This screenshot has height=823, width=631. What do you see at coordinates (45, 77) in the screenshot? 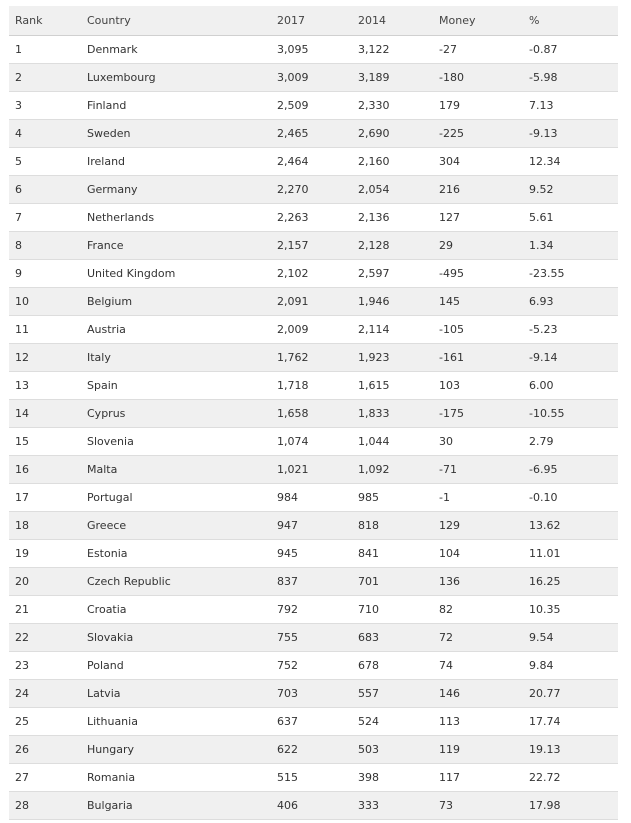
I see `cell-rank: 2` at bounding box center [45, 77].